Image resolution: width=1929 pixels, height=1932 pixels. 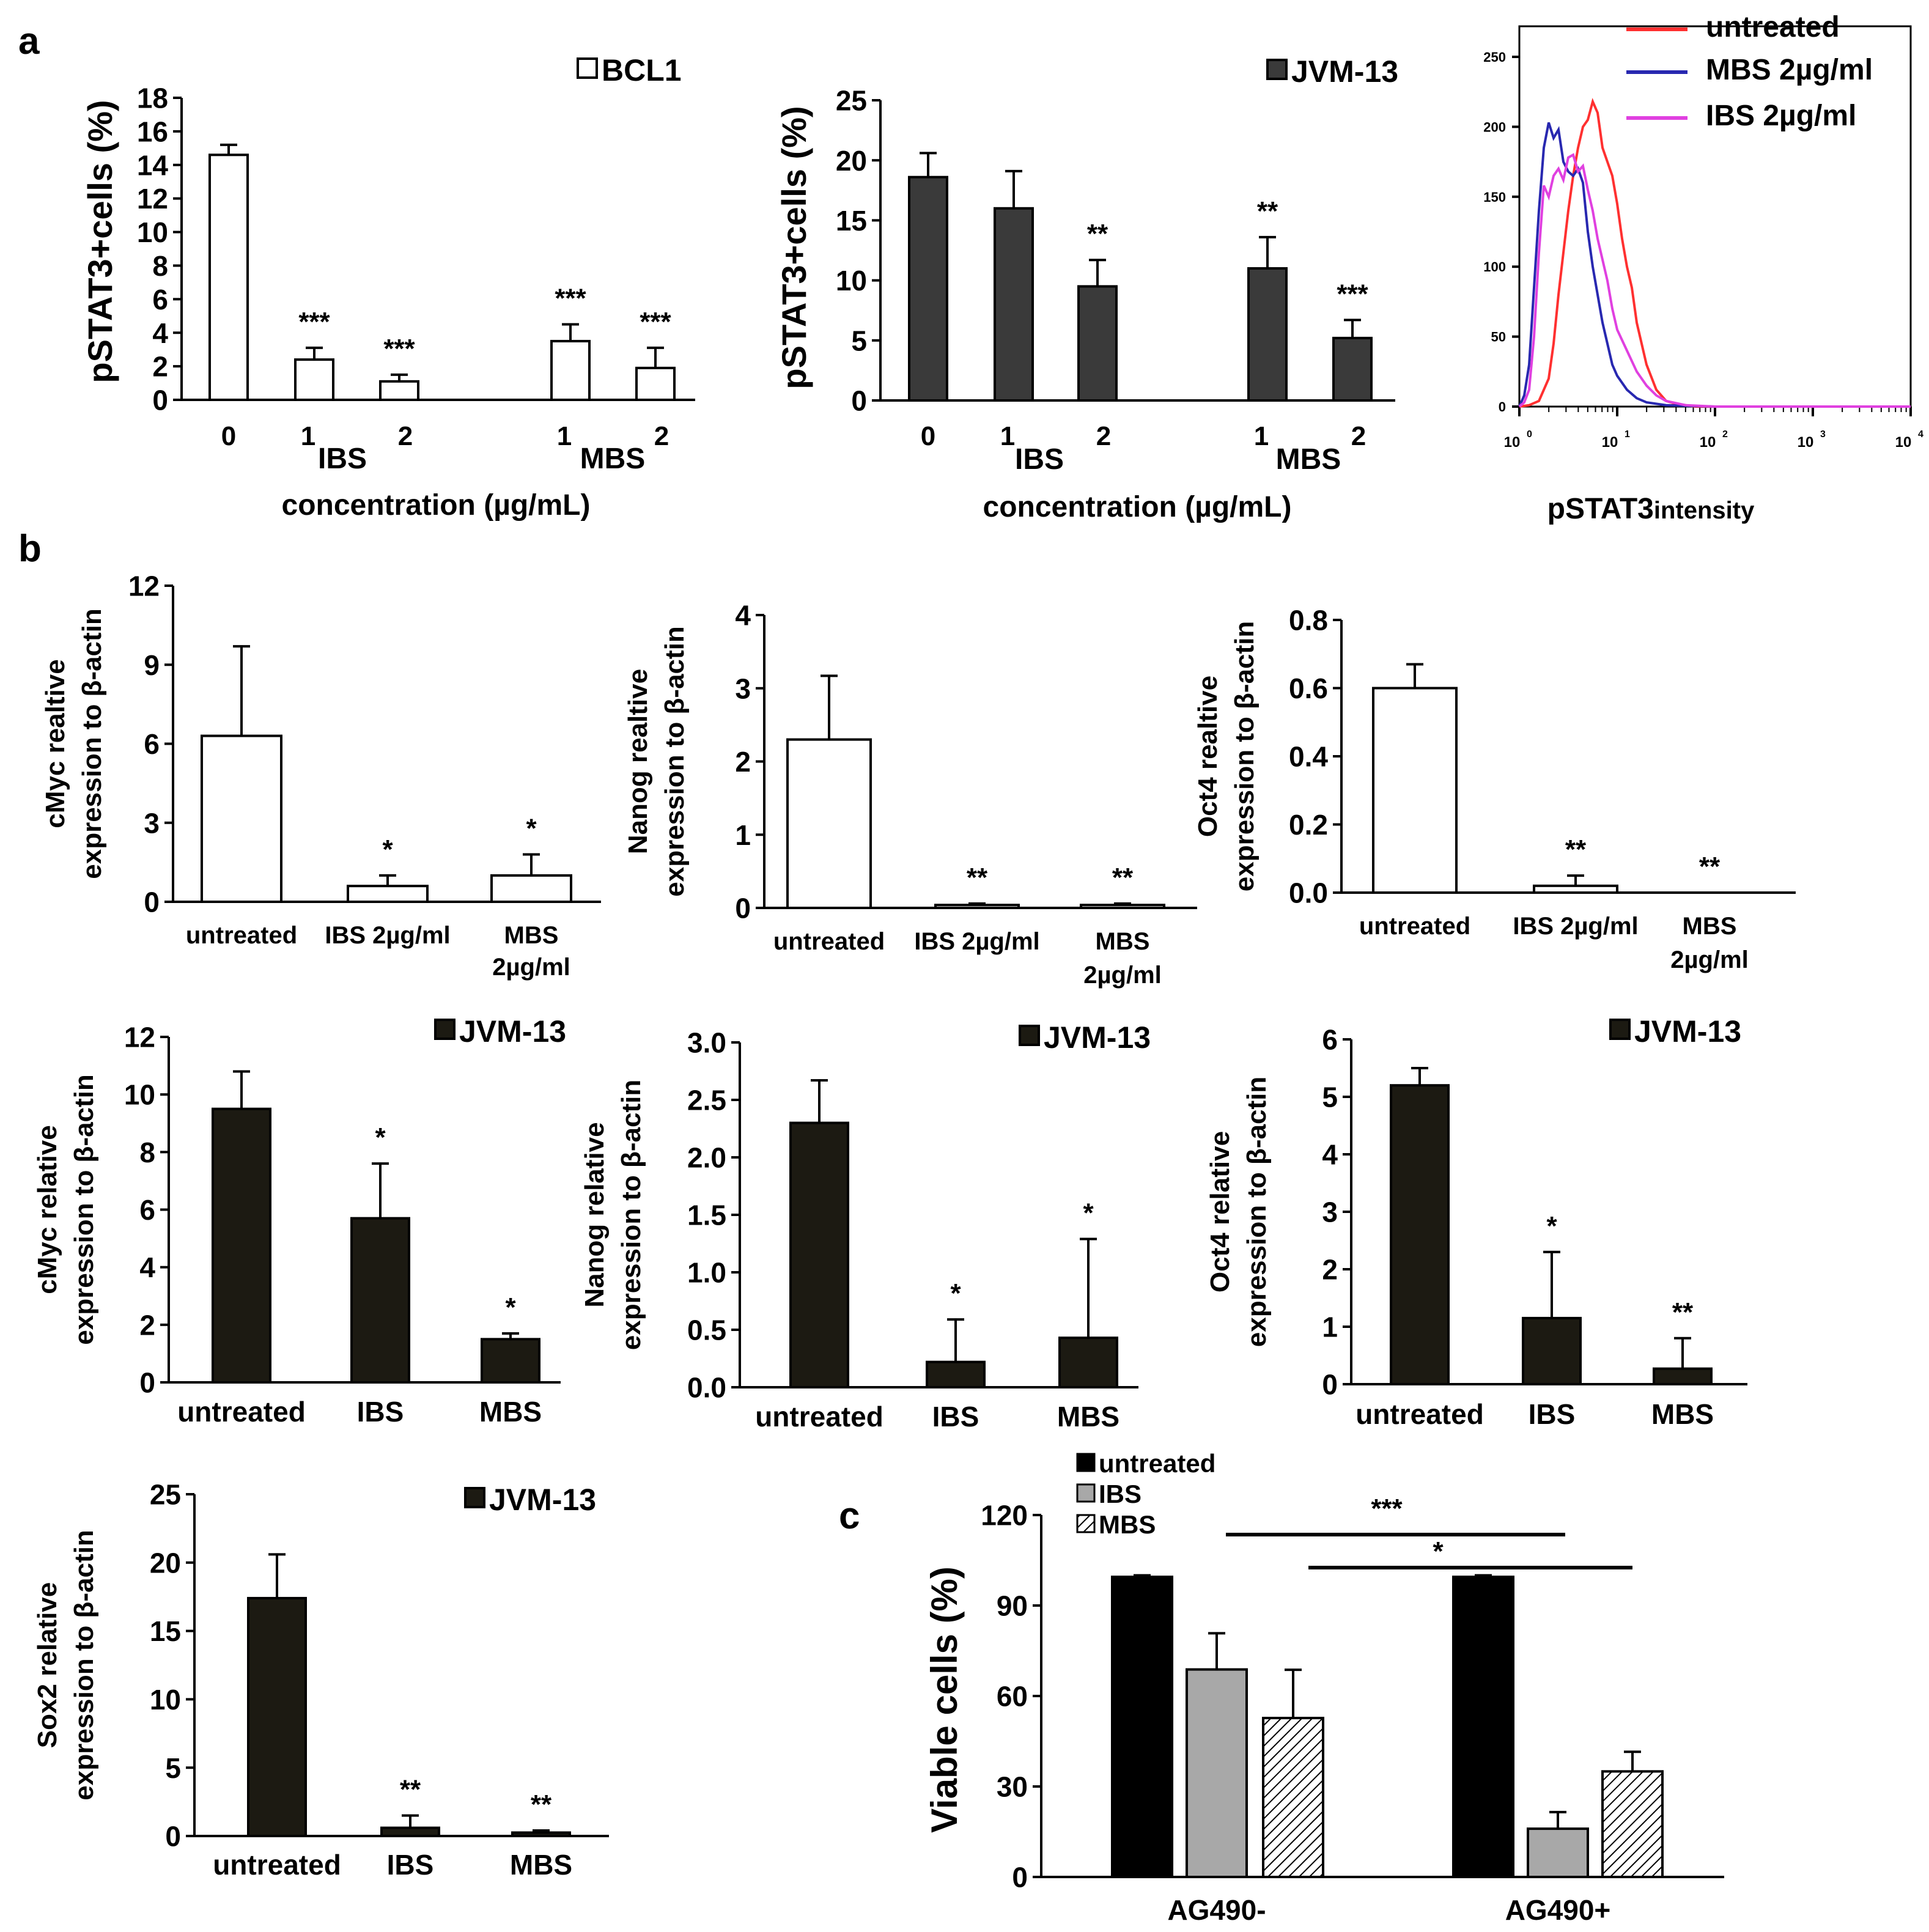 What do you see at coordinates (706, 1273) in the screenshot?
I see `b5-ytick-label: 1.0` at bounding box center [706, 1273].